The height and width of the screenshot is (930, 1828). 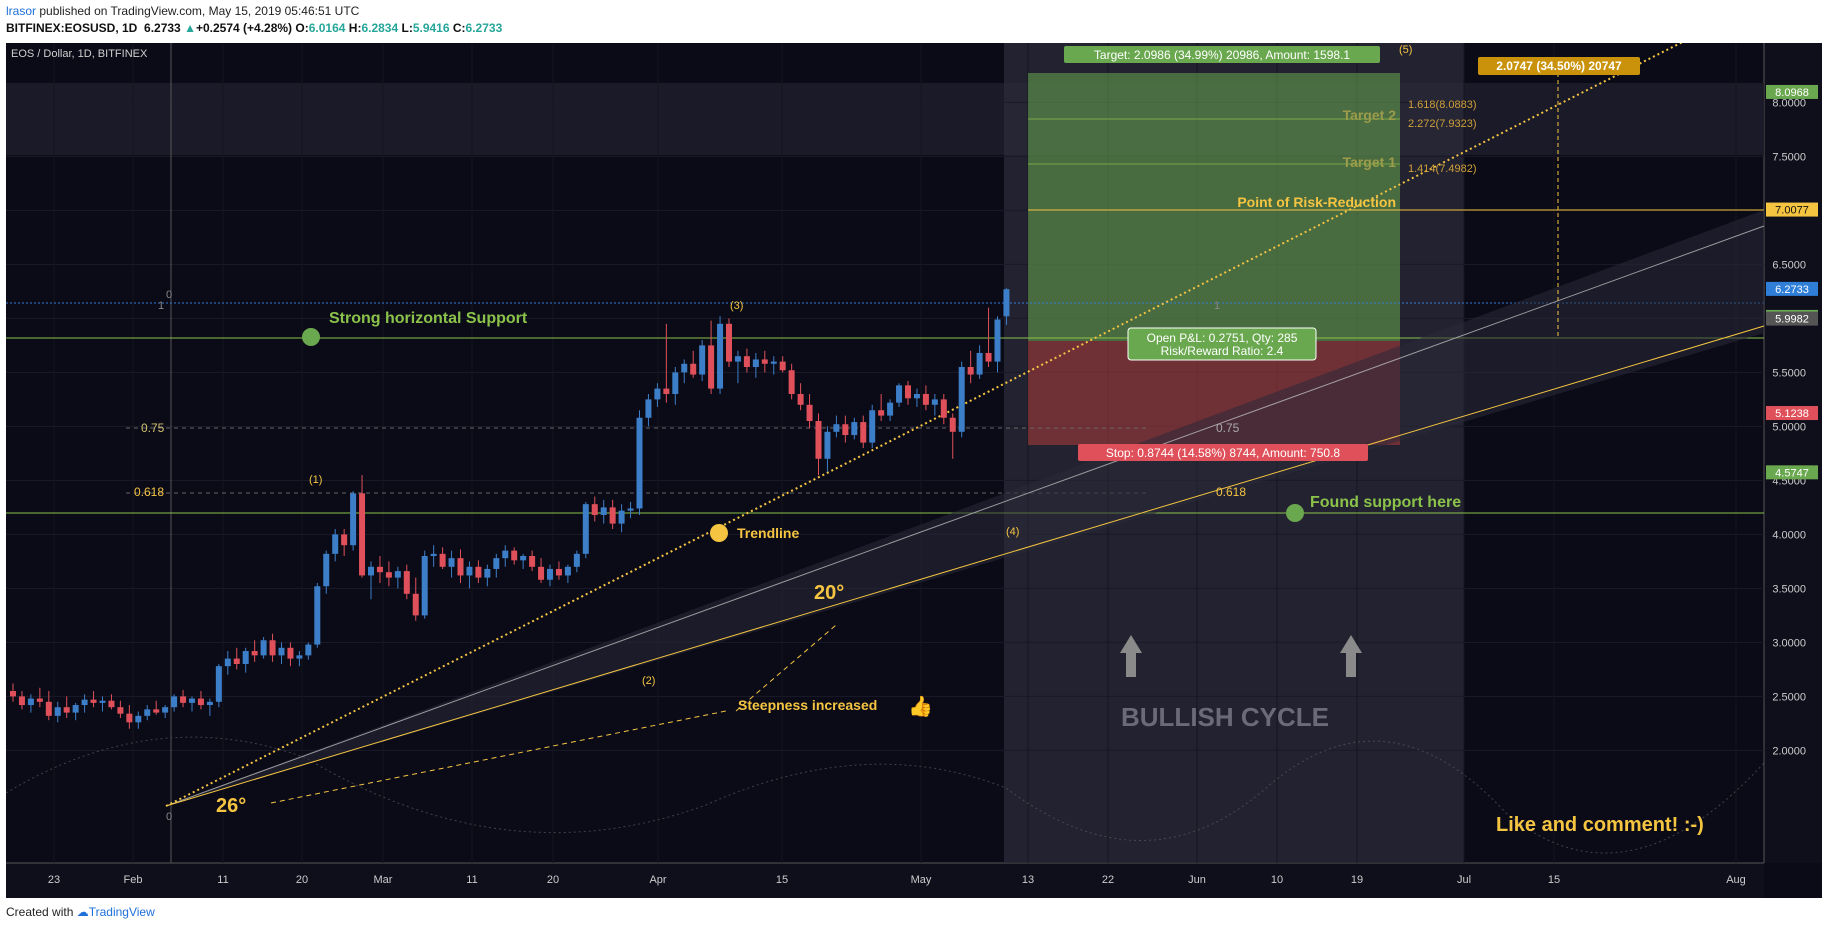 What do you see at coordinates (1028, 880) in the screenshot?
I see `x-tick-label: 13` at bounding box center [1028, 880].